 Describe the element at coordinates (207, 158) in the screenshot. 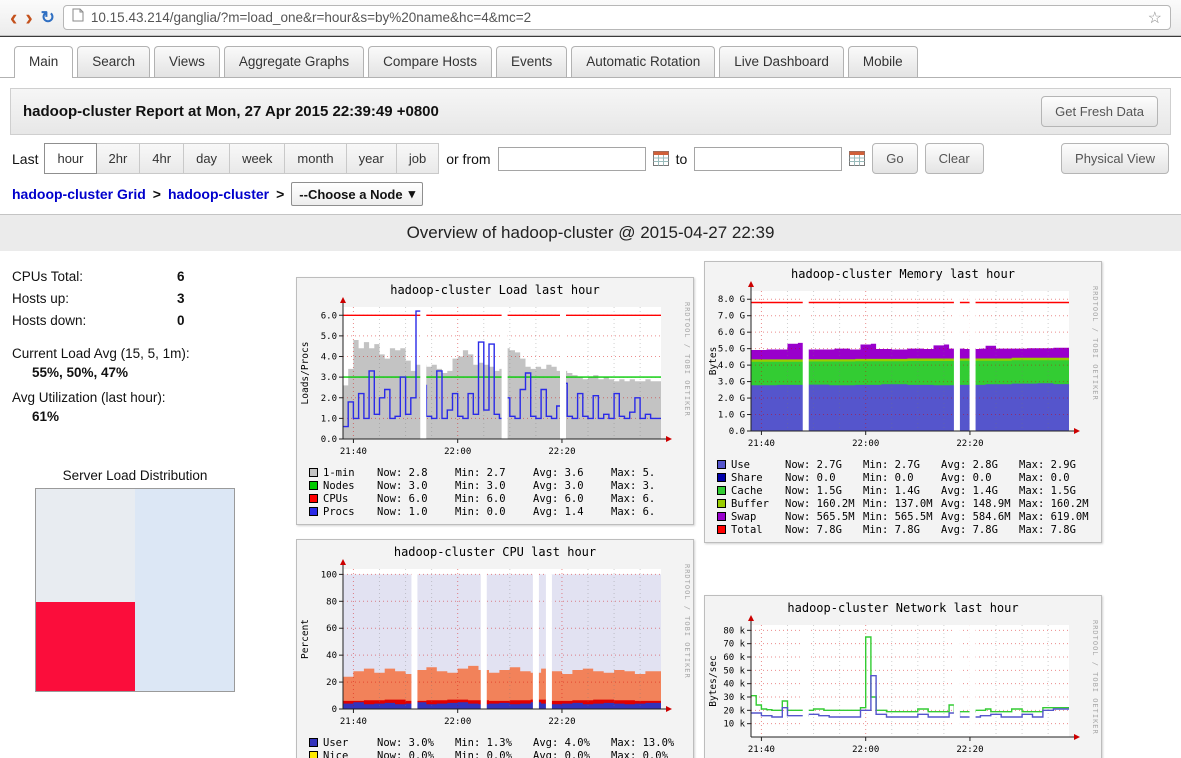

I see `range-day-button: day` at that location.